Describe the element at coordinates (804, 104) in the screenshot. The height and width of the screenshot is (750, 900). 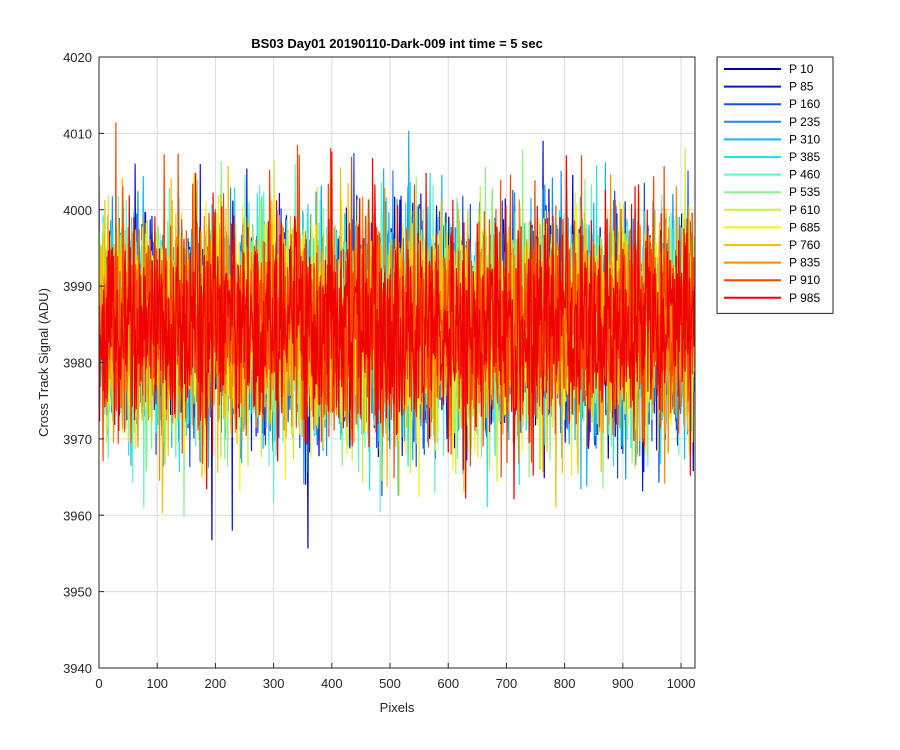
I see `legend-label: P 160` at that location.